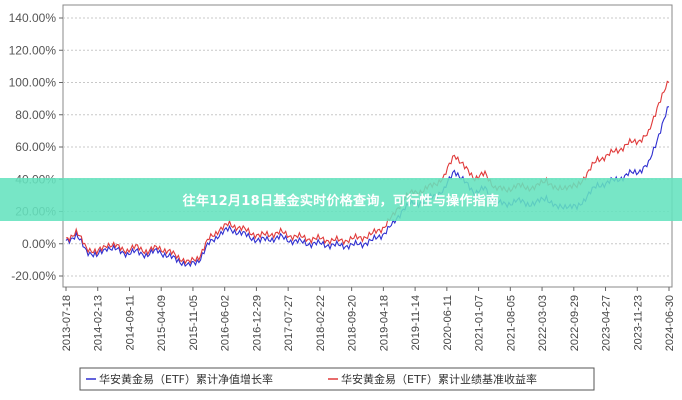 The height and width of the screenshot is (400, 682). I want to click on x-tick-label: 2018-09-20, so click(353, 323).